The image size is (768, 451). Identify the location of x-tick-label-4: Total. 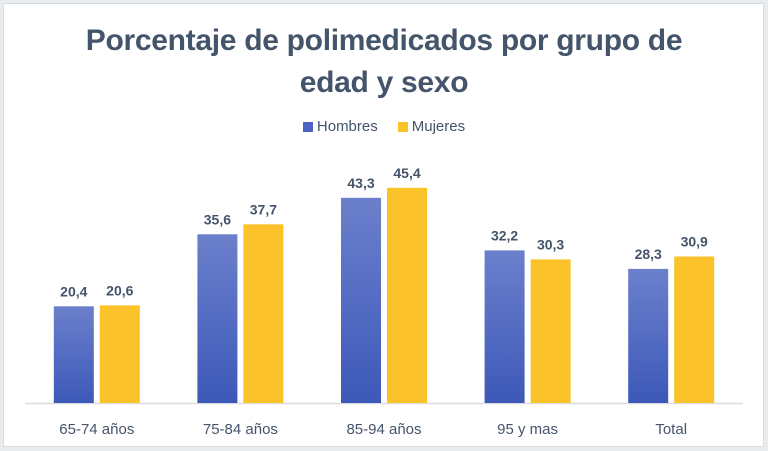
(671, 429).